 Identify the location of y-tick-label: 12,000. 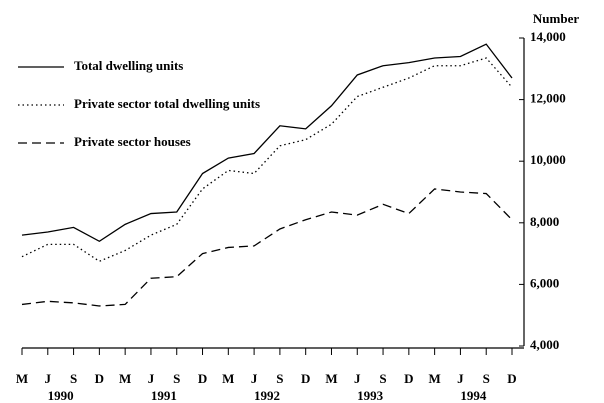
(548, 98).